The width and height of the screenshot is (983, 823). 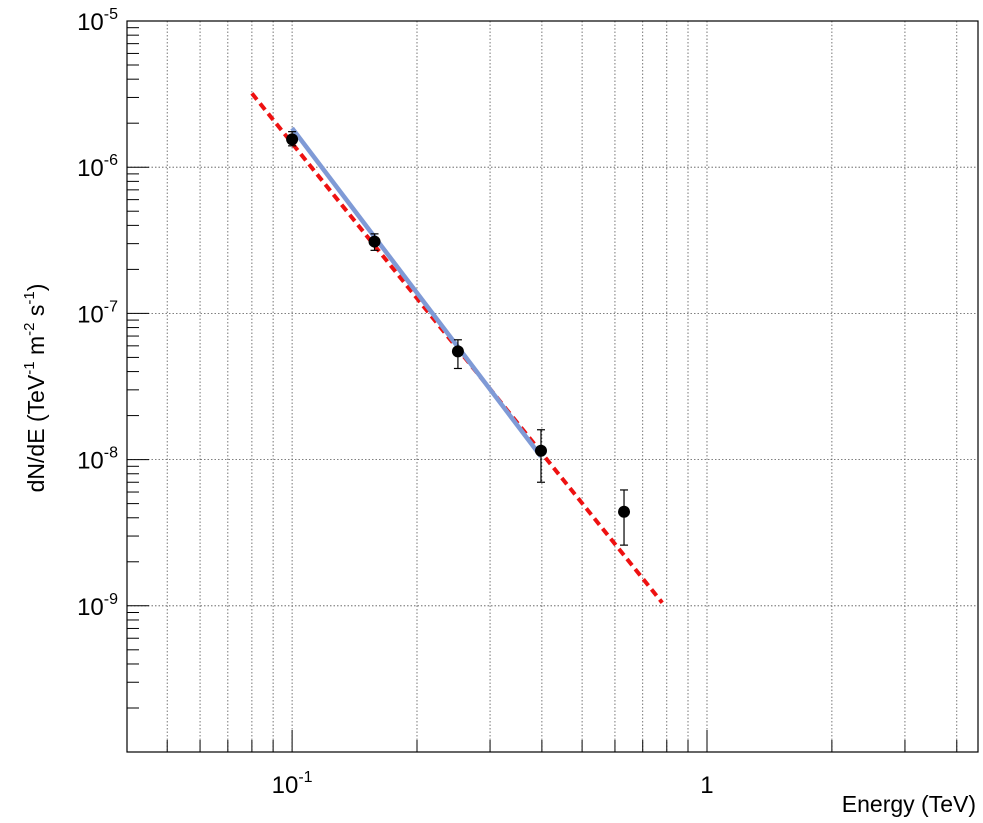 What do you see at coordinates (111, 14) in the screenshot?
I see `y-tick-label-exponent: -5` at bounding box center [111, 14].